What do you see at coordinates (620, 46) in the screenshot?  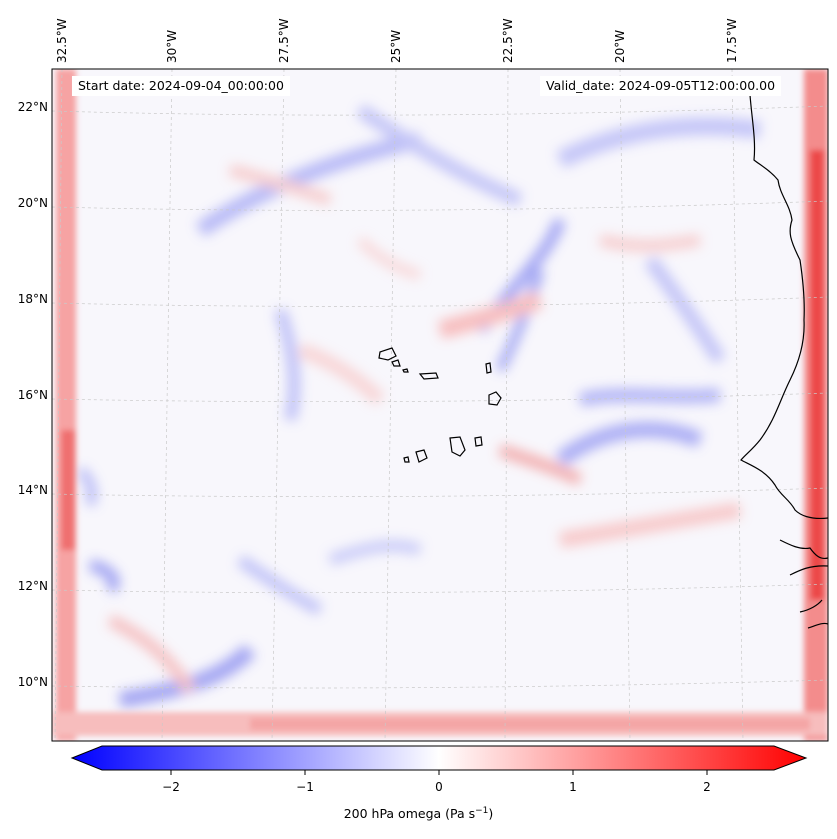 I see `lon-label: 20°W` at bounding box center [620, 46].